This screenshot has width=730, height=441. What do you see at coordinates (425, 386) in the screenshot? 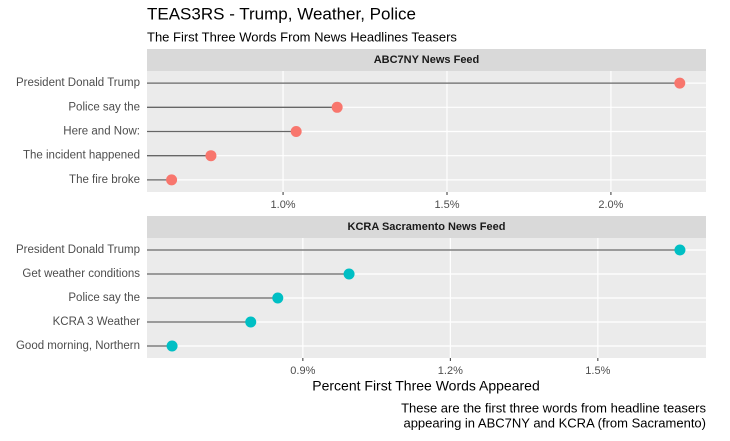
I see `x-axis-title: Percent First Three Words Appeared` at bounding box center [425, 386].